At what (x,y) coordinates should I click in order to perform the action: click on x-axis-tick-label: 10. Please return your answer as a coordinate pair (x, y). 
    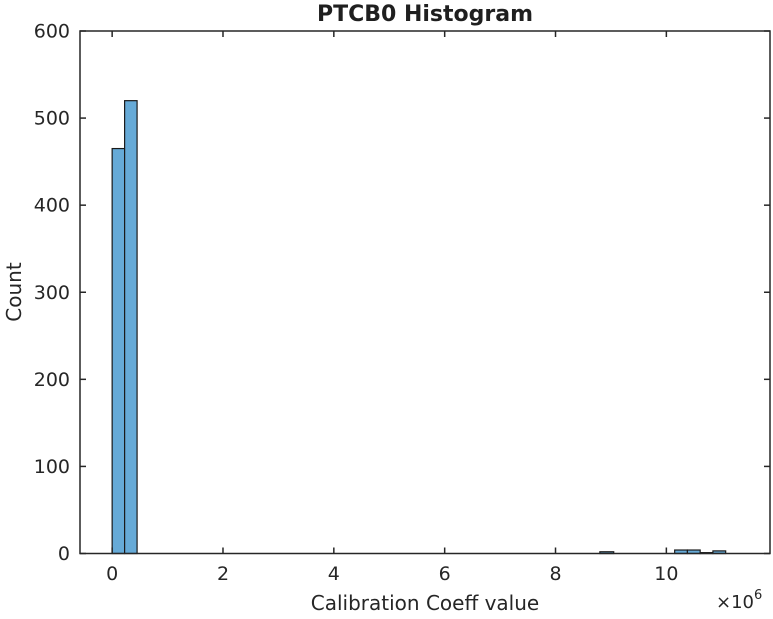
    Looking at the image, I should click on (666, 574).